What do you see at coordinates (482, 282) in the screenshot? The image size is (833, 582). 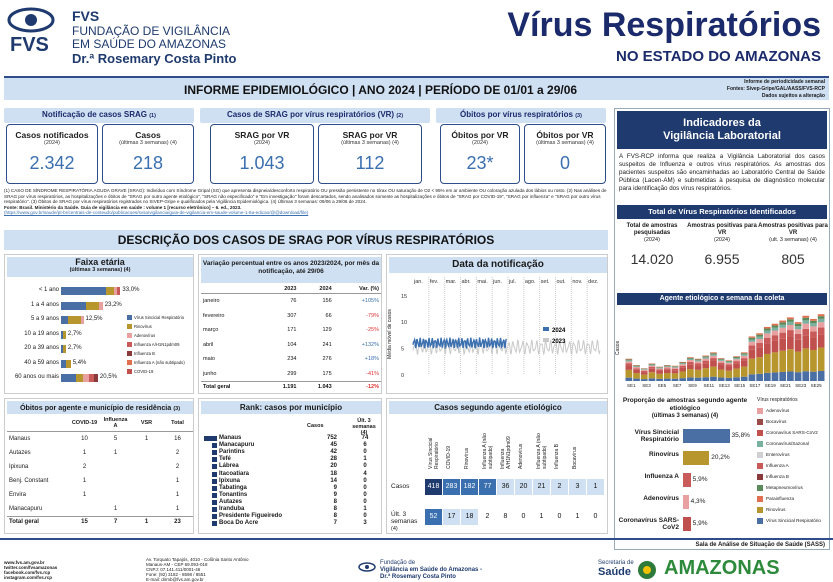 I see `month-label: mai.` at bounding box center [482, 282].